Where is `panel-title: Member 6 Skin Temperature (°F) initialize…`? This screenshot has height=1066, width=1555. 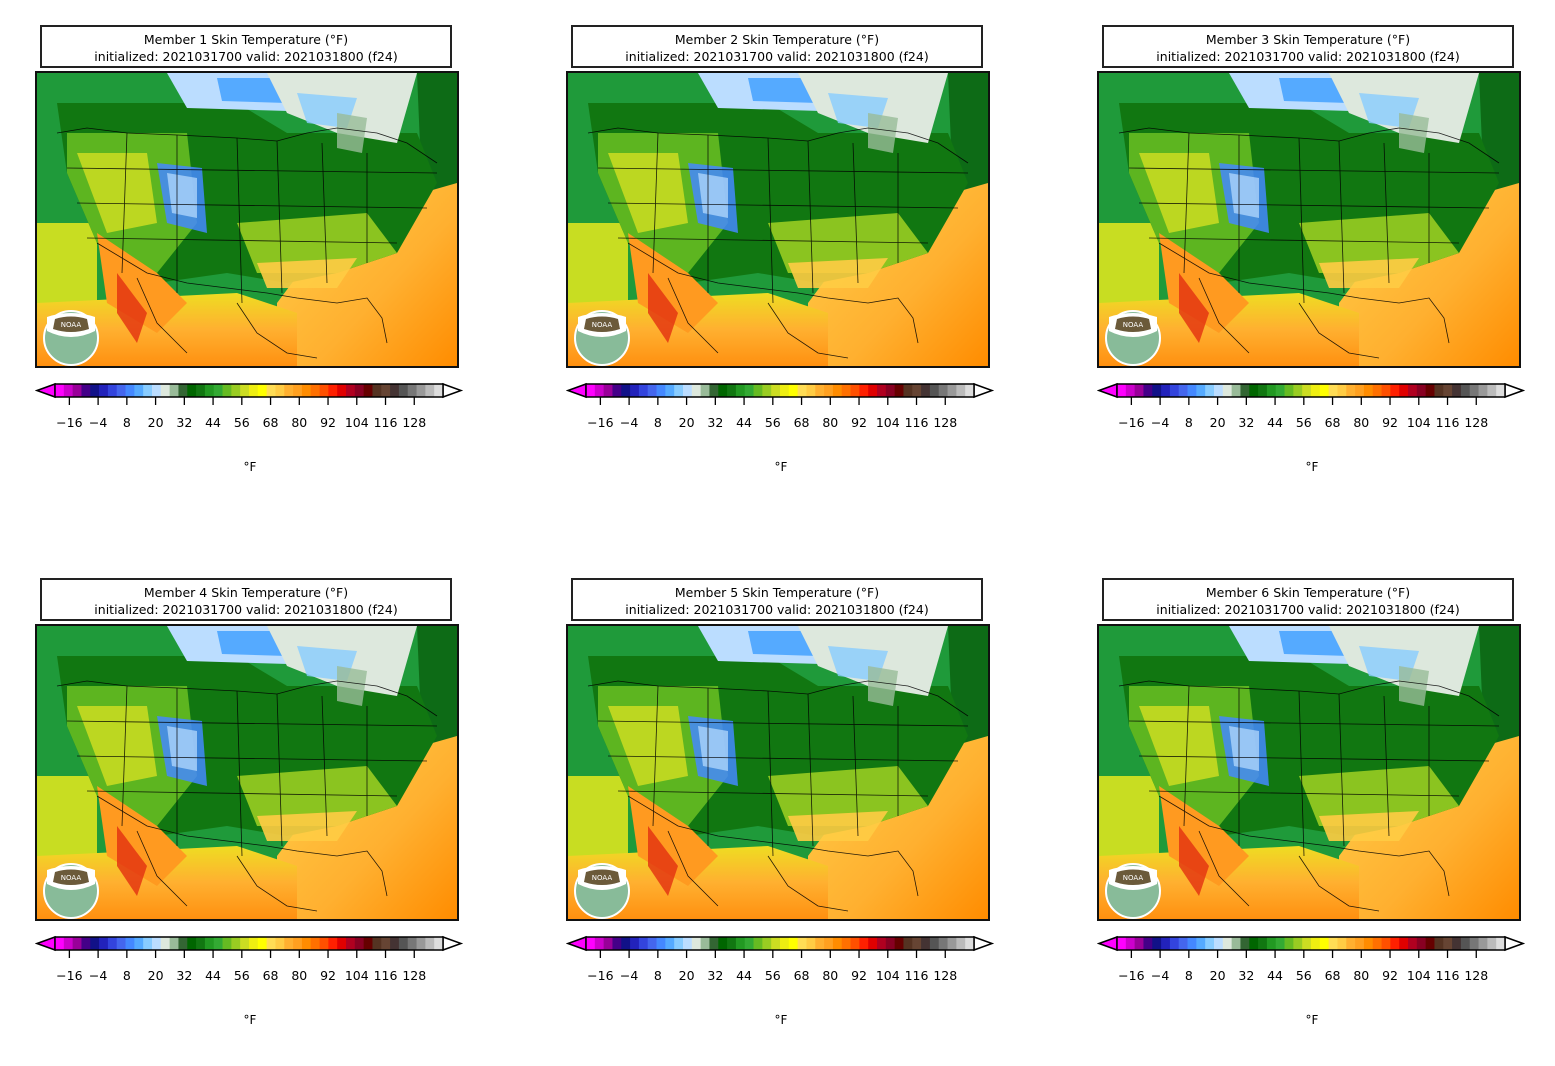 panel-title: Member 6 Skin Temperature (°F) initialize… is located at coordinates (1308, 599).